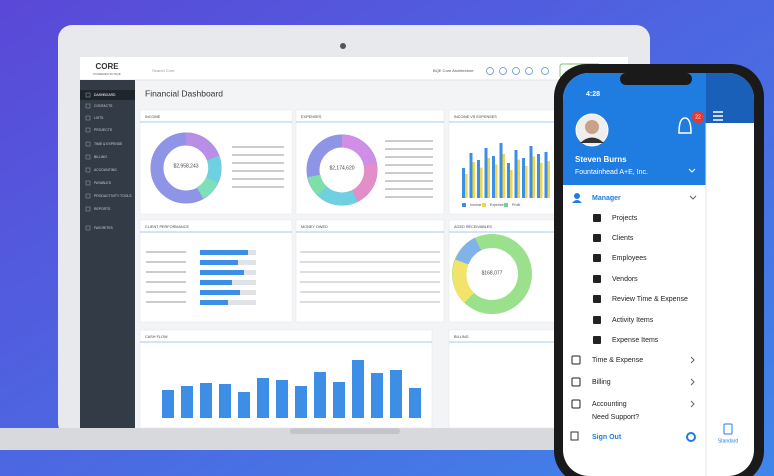  Describe the element at coordinates (461, 337) in the screenshot. I see `card-title: BILLING` at that location.